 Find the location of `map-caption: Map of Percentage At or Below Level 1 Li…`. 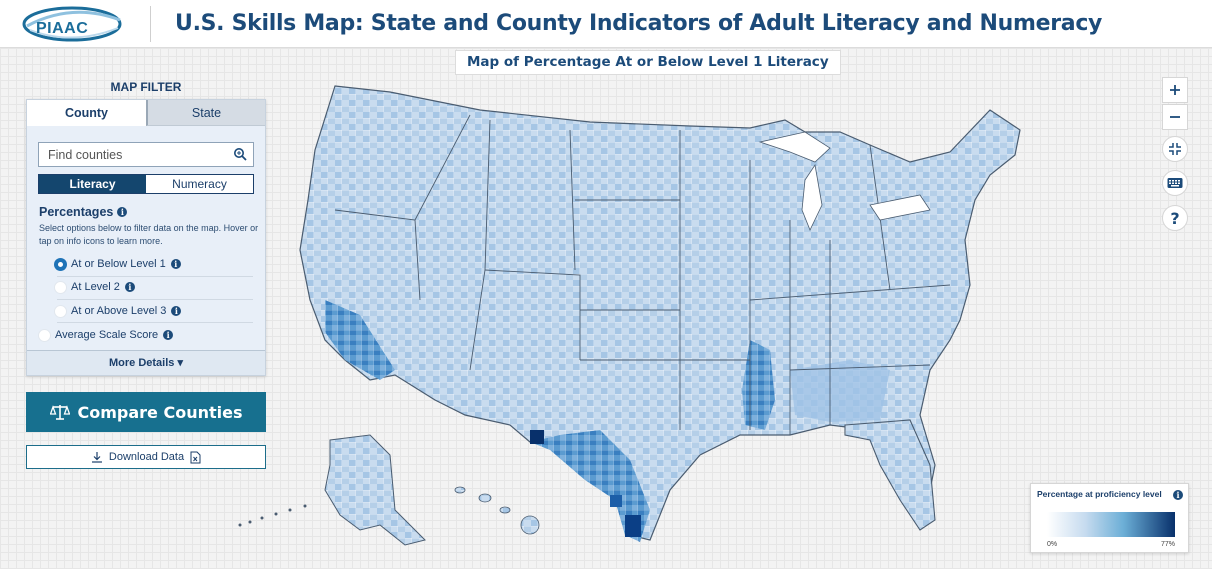

map-caption: Map of Percentage At or Below Level 1 Li… is located at coordinates (648, 62).